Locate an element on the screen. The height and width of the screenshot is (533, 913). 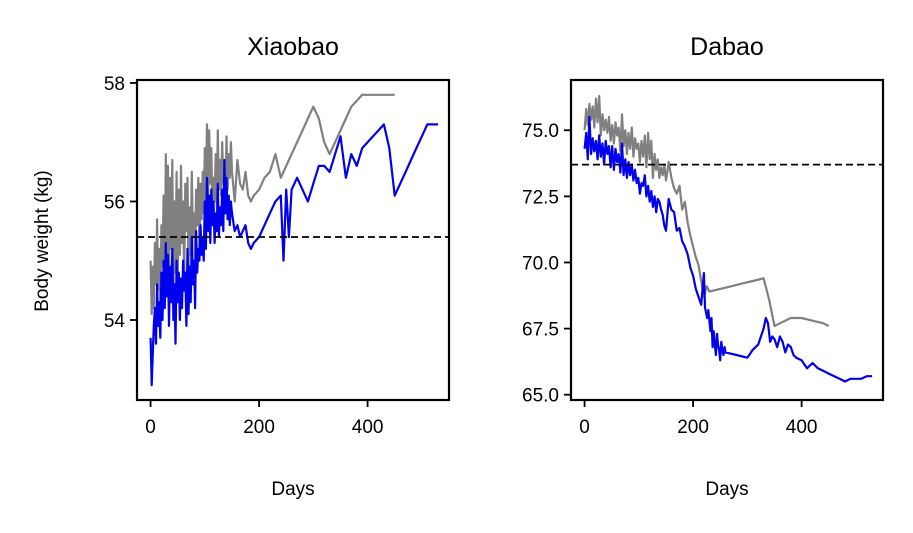
y-tick-label: 56 is located at coordinates (114, 202).